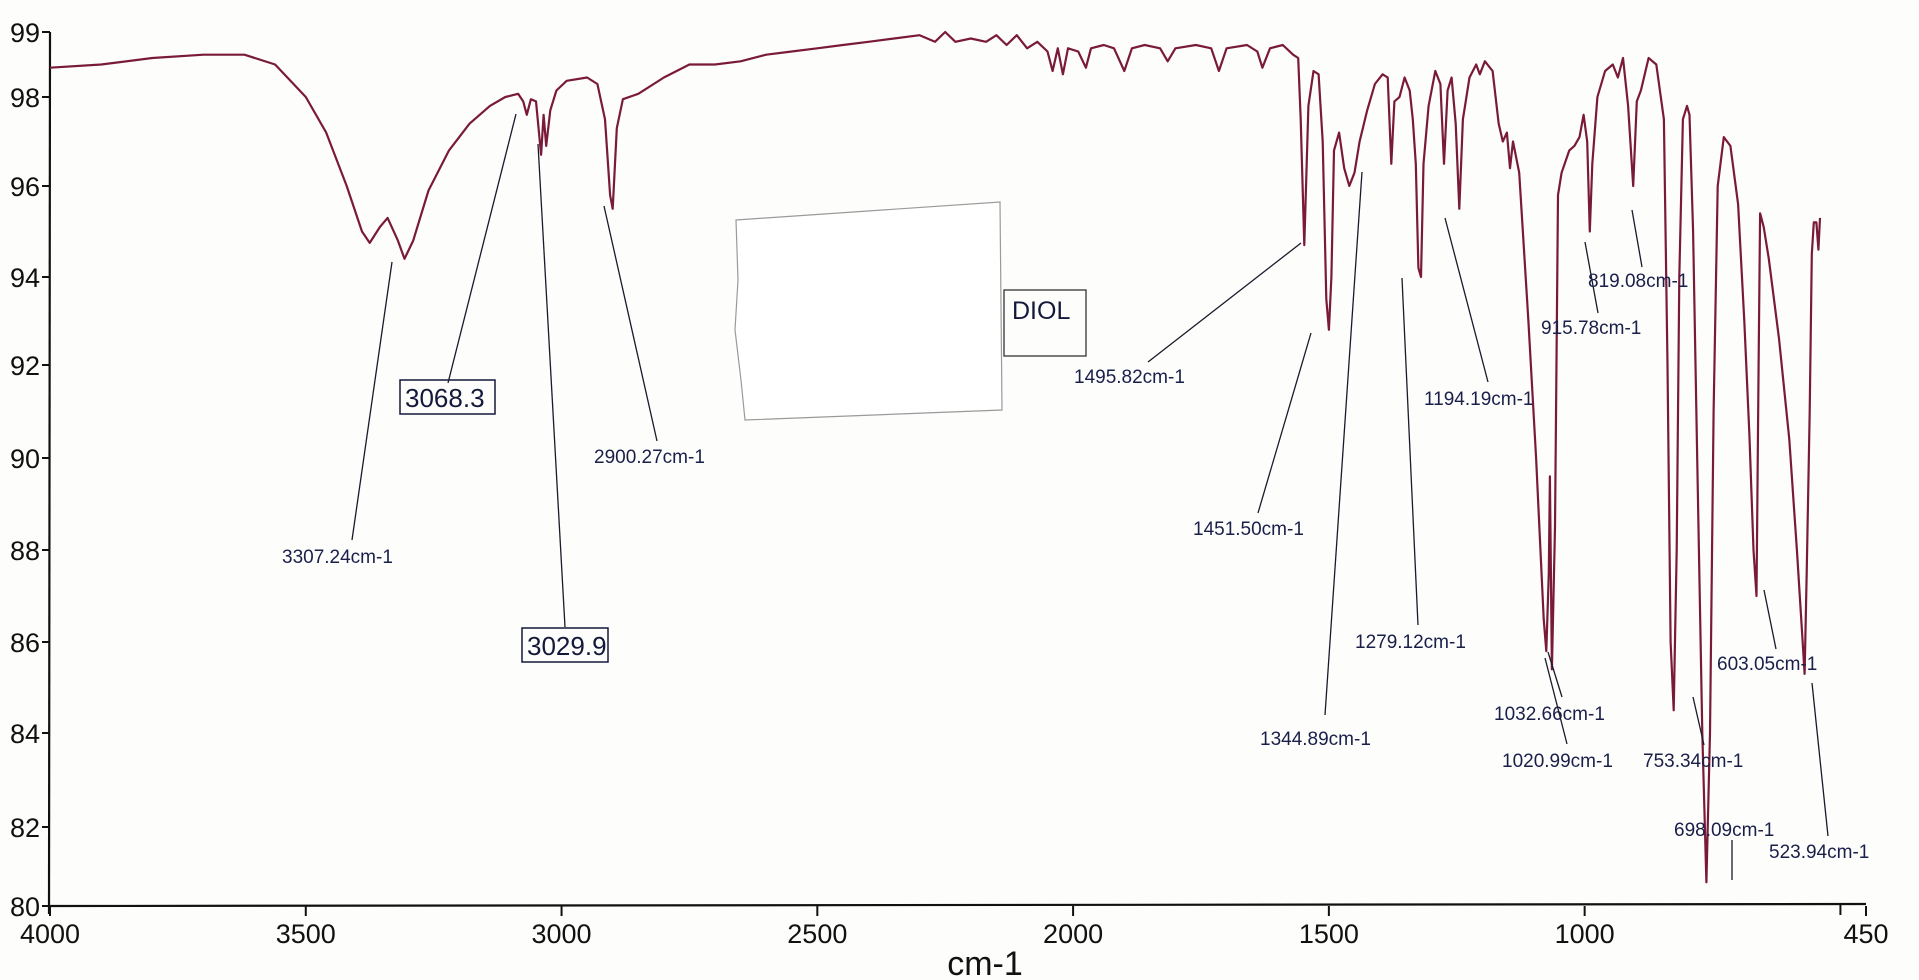 The width and height of the screenshot is (1919, 980). Describe the element at coordinates (25, 734) in the screenshot. I see `y-tick-label: 84` at that location.